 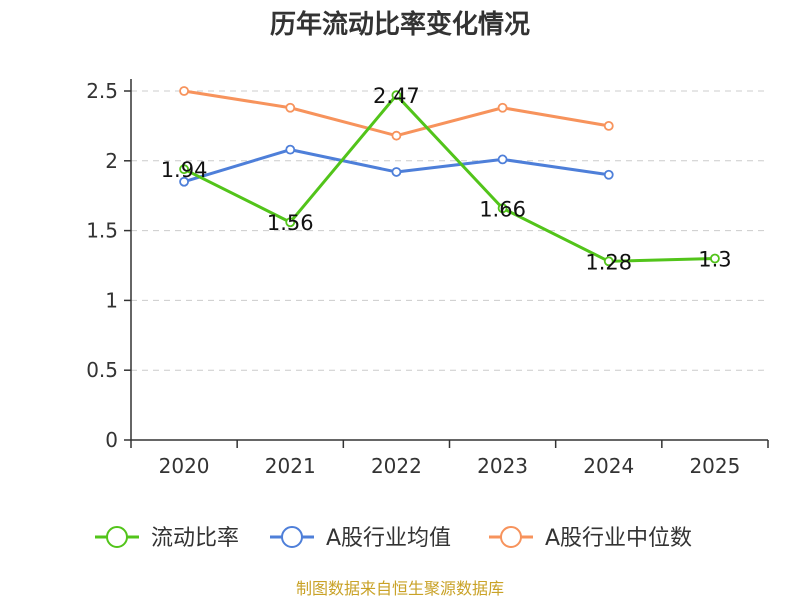 What do you see at coordinates (290, 466) in the screenshot?
I see `x-tick-label: 2021` at bounding box center [290, 466].